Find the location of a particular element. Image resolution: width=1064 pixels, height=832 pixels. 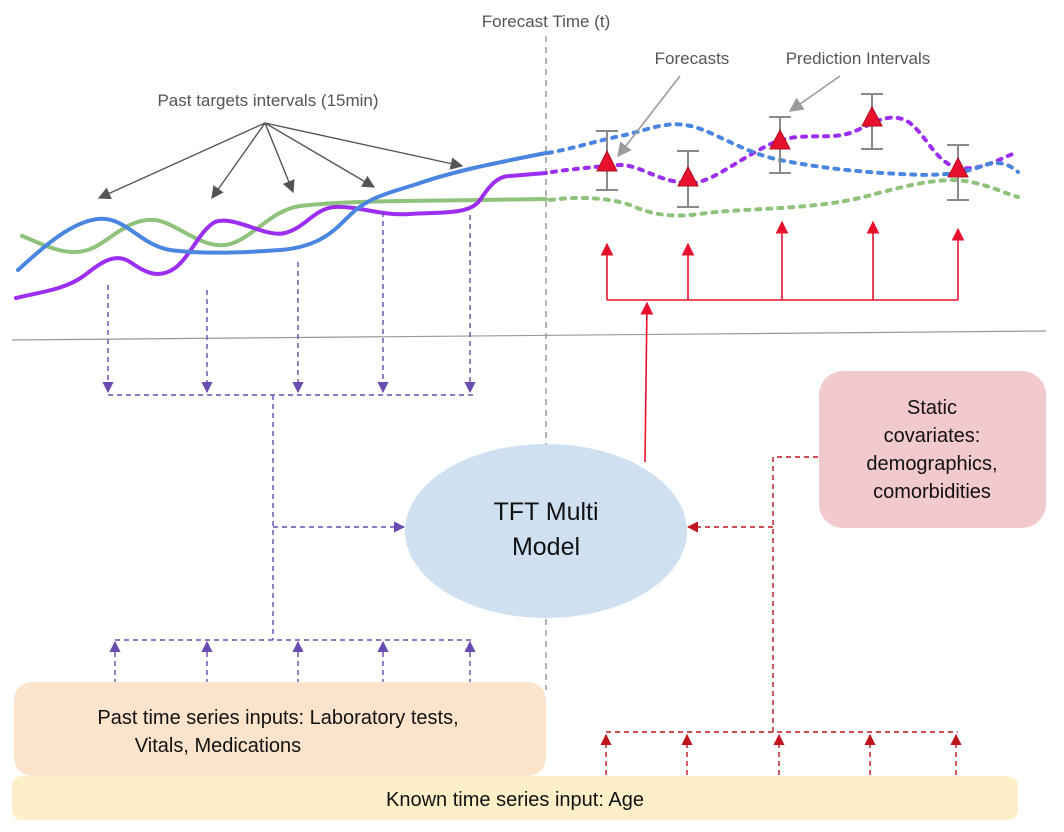

static-covariates-line2: covariates: is located at coordinates (932, 436).